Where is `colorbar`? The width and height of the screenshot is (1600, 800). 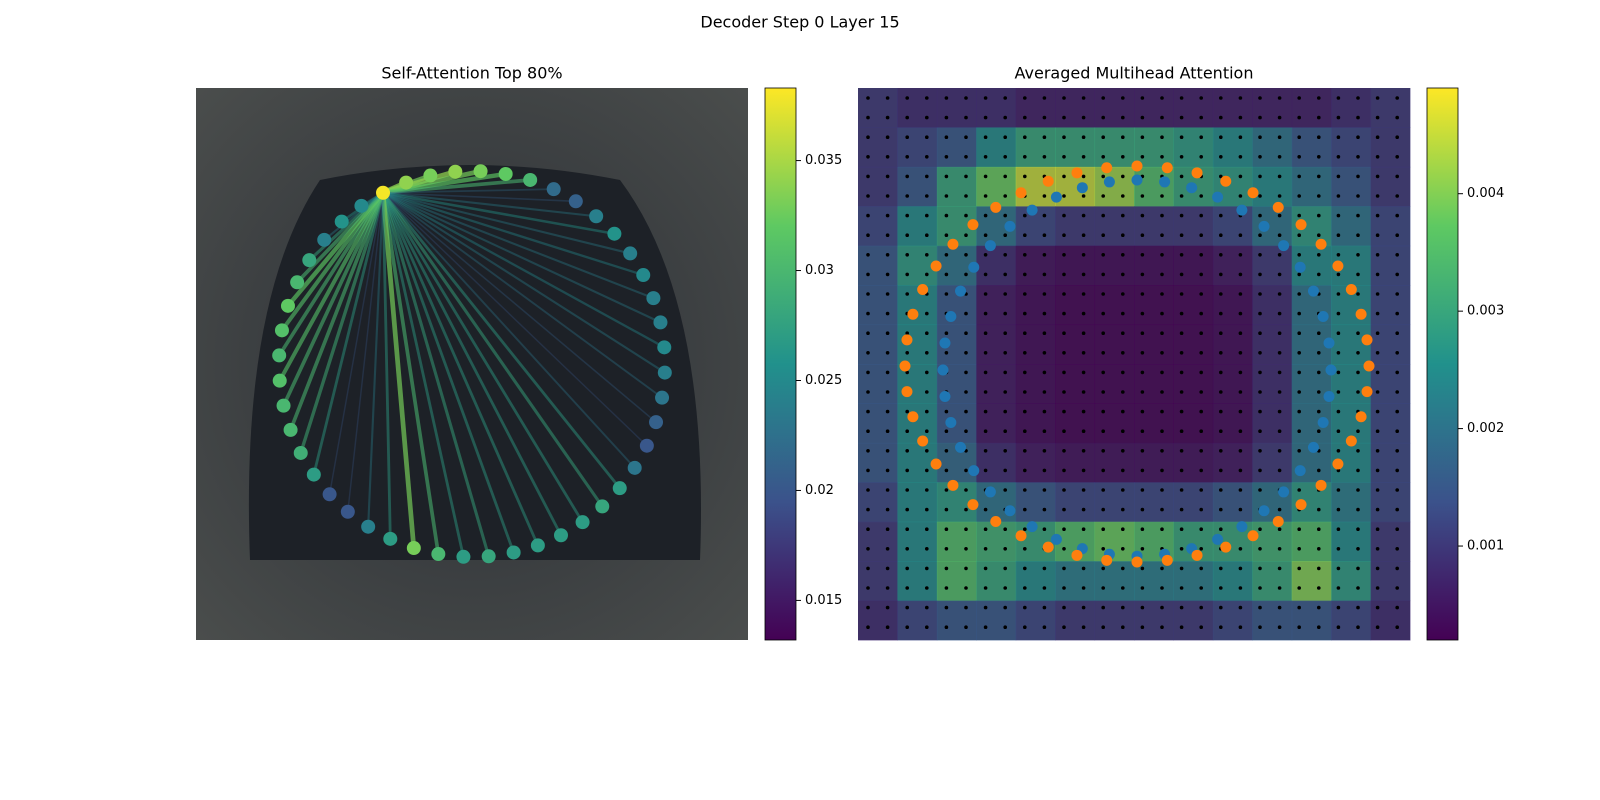 colorbar is located at coordinates (1442, 364).